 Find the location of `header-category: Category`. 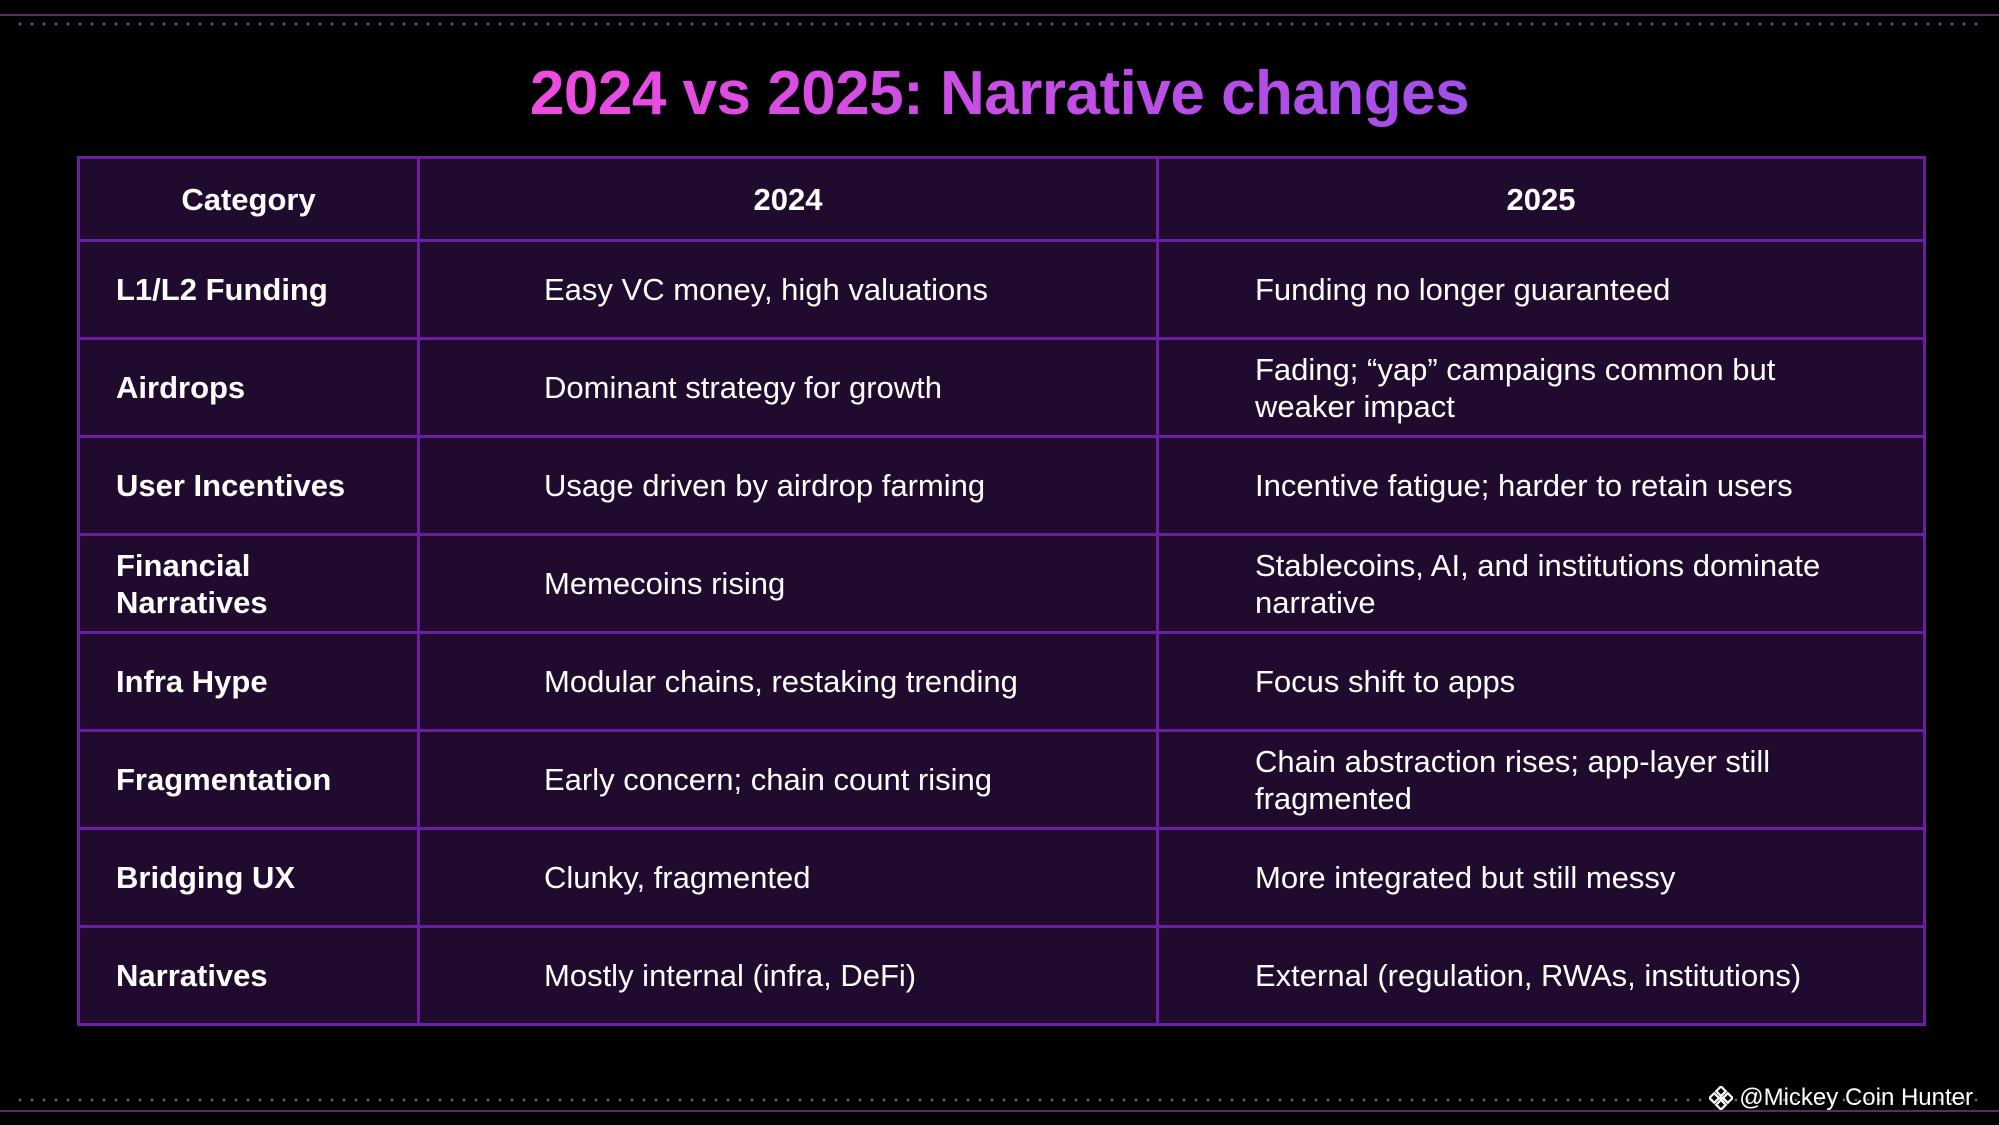

header-category: Category is located at coordinates (248, 199).